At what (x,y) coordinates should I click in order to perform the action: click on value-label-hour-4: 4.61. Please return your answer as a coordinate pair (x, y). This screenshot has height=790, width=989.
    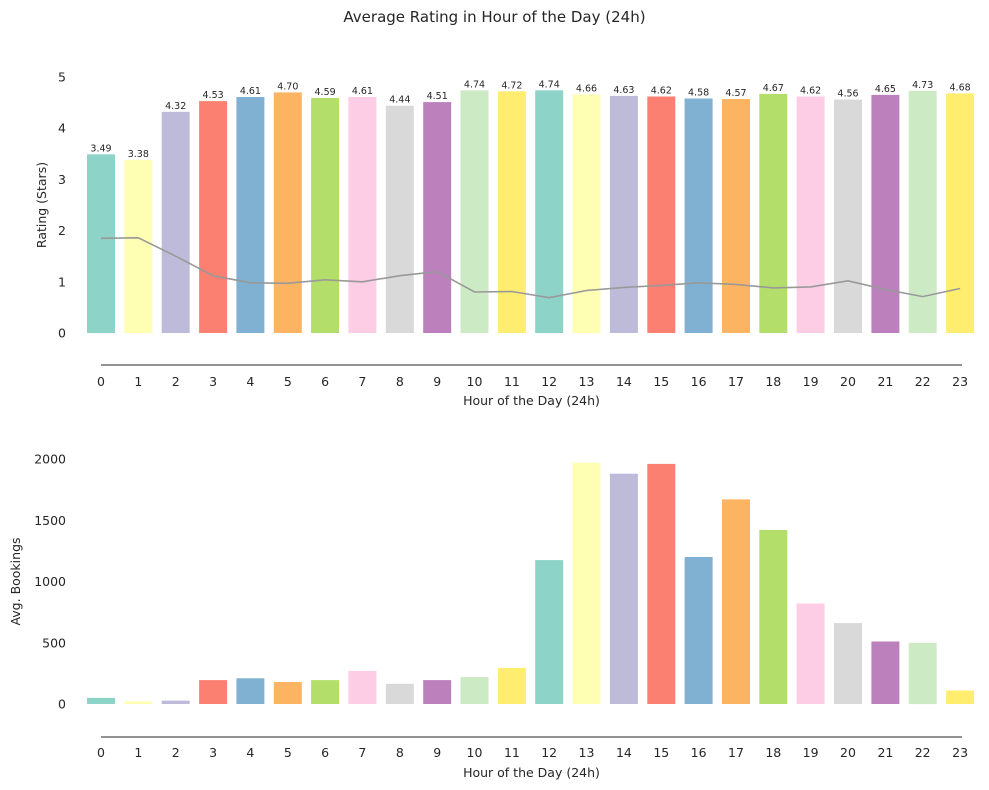
    Looking at the image, I should click on (250, 91).